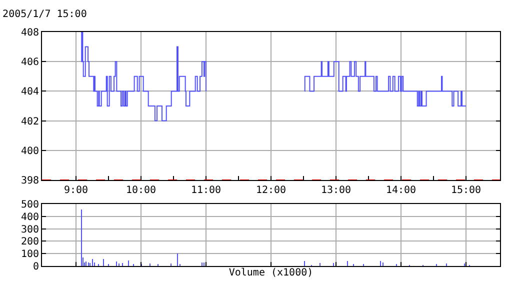 The width and height of the screenshot is (512, 288). I want to click on x-tick-label: 13:00, so click(336, 190).